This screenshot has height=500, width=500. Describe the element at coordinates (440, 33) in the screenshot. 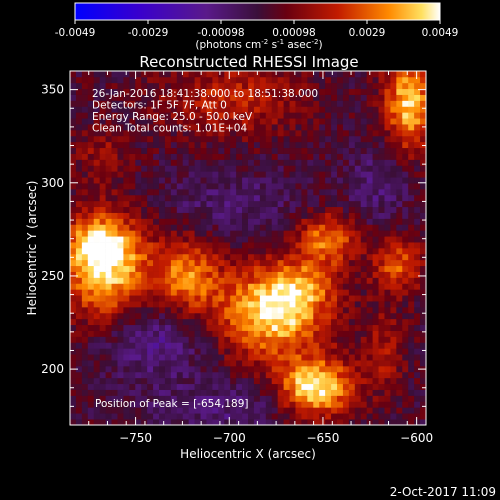

I see `colorbar-tick-label: 0.0049` at that location.